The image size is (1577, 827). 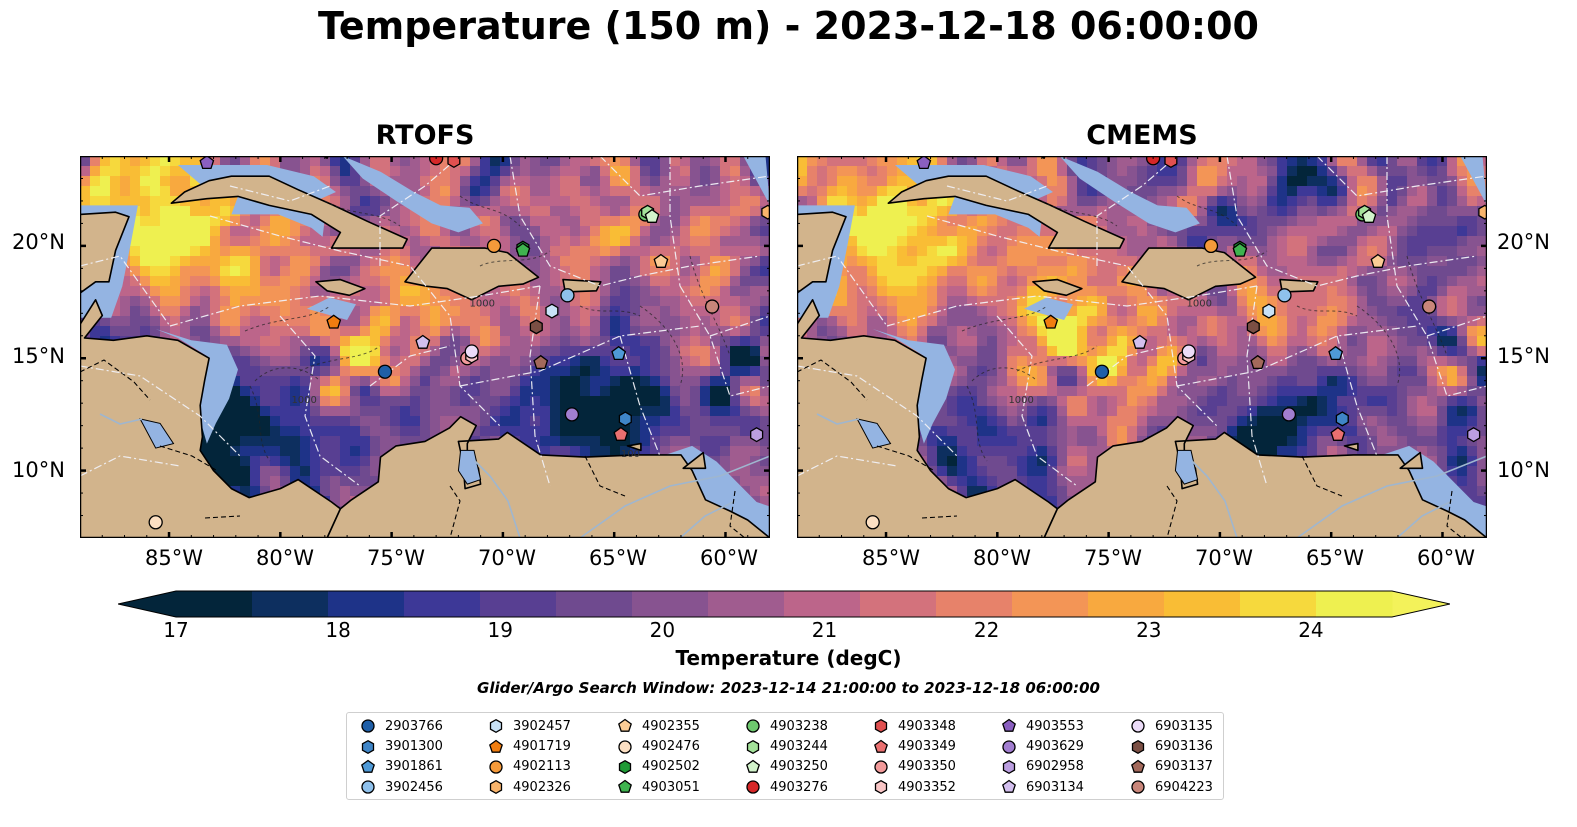 What do you see at coordinates (1042, 746) in the screenshot?
I see `legend-item: 4903629` at bounding box center [1042, 746].